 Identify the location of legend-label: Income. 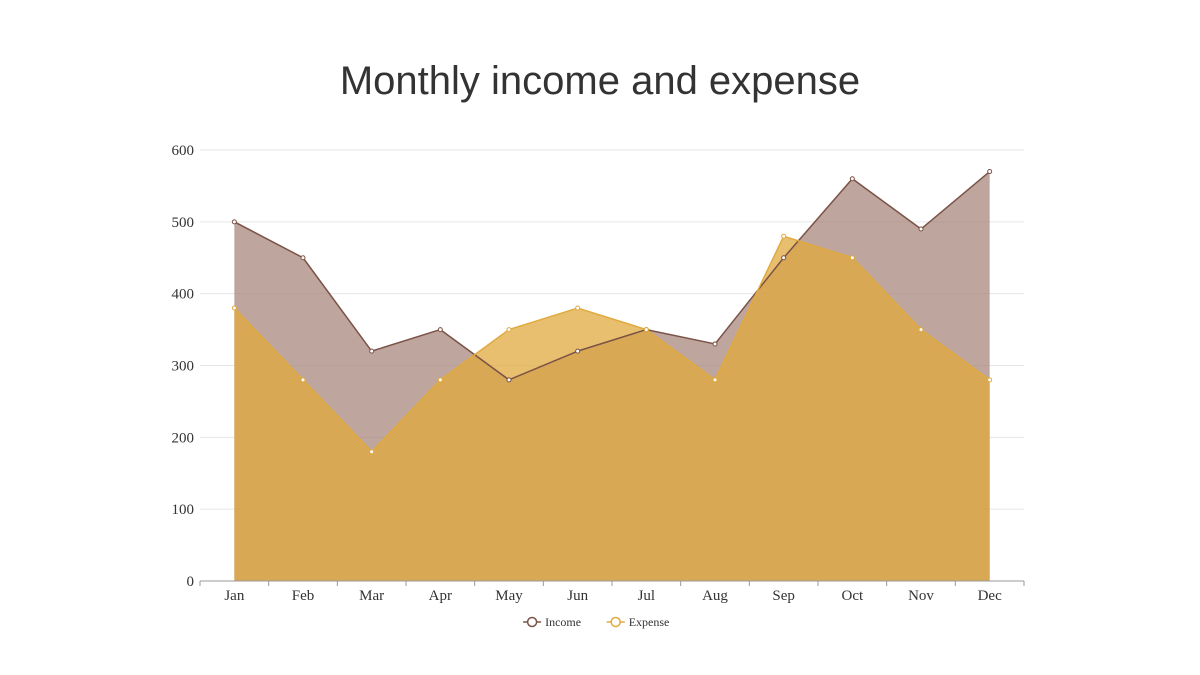
(563, 622).